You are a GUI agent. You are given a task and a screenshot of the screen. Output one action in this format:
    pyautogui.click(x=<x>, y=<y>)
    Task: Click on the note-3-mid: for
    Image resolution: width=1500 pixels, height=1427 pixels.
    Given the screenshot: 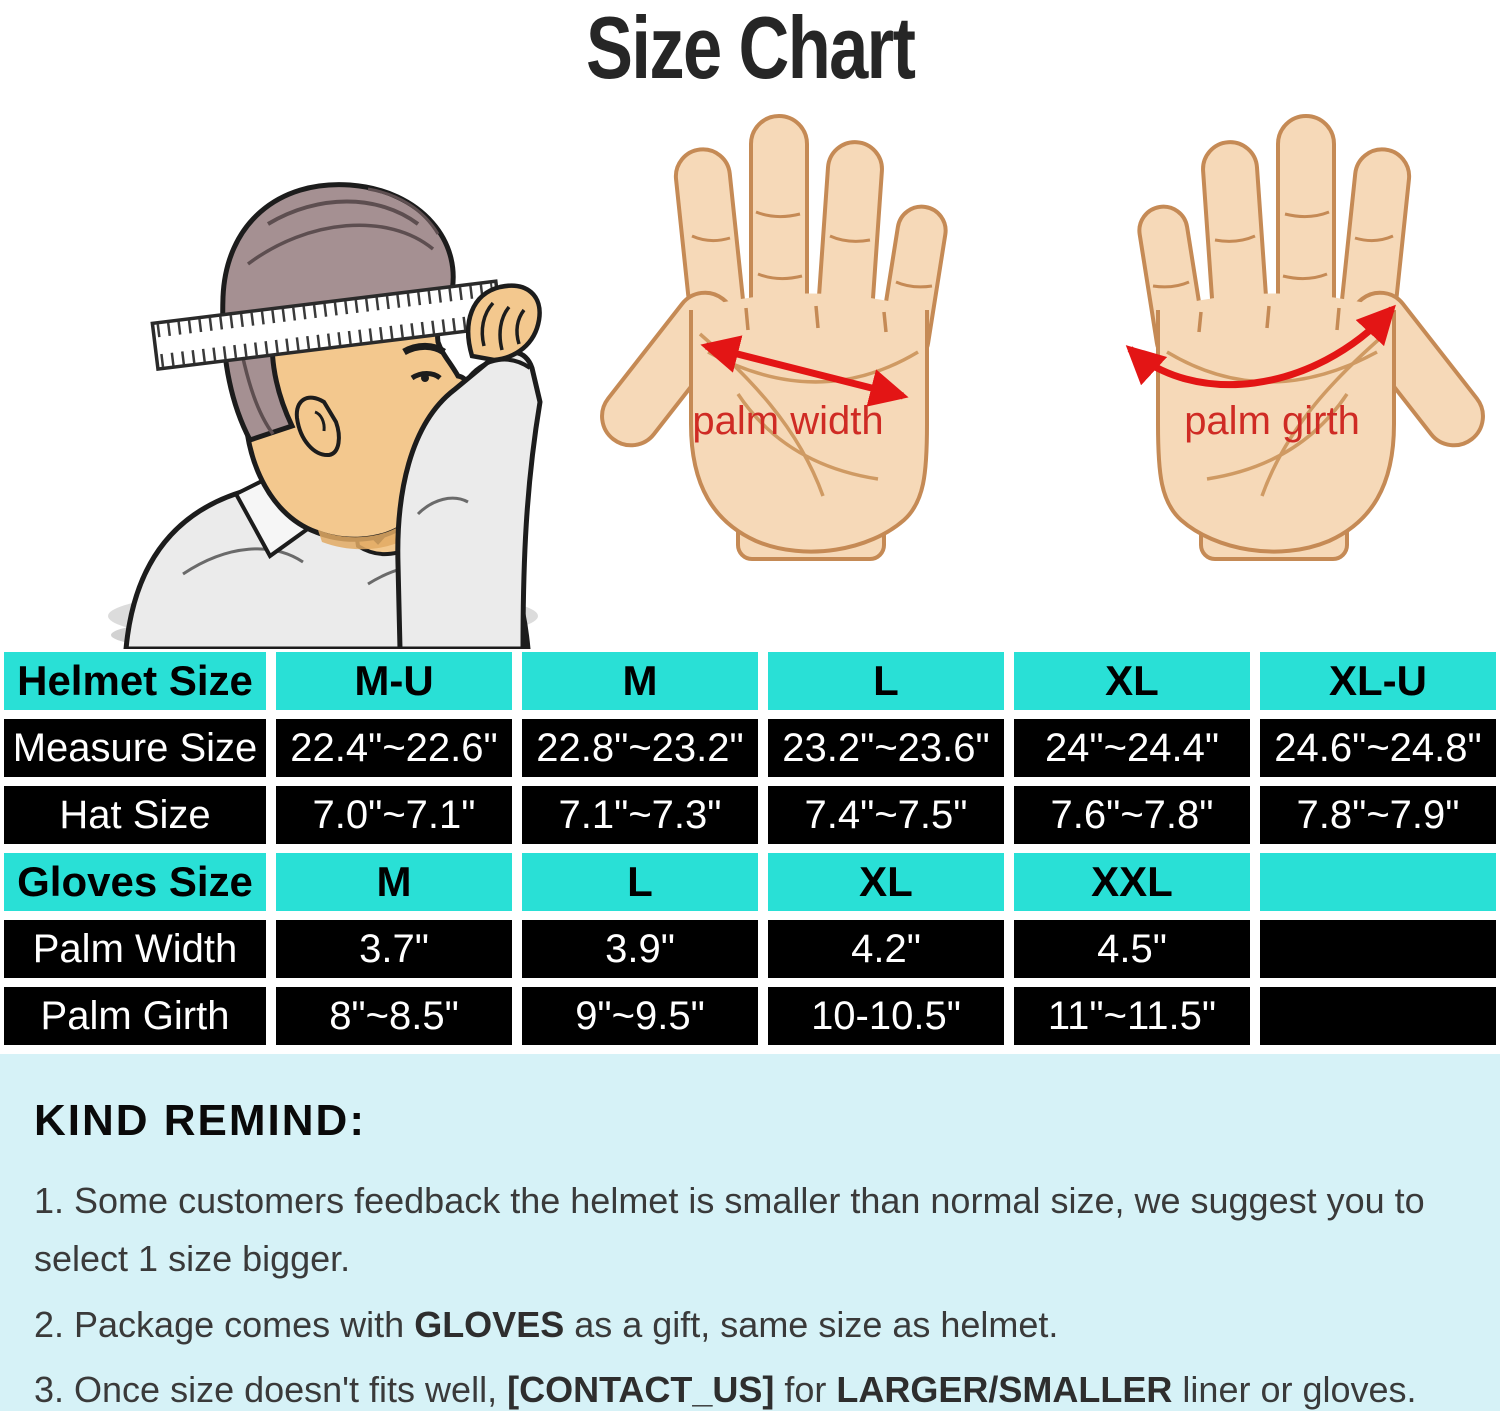 What is the action you would take?
    pyautogui.click(x=805, y=1389)
    